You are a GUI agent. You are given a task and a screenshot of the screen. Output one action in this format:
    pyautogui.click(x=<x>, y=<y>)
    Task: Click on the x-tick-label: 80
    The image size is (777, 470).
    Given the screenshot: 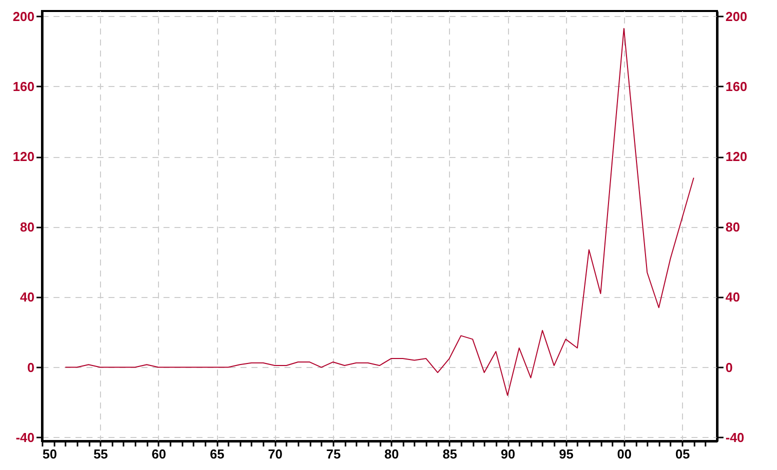 What is the action you would take?
    pyautogui.click(x=391, y=454)
    